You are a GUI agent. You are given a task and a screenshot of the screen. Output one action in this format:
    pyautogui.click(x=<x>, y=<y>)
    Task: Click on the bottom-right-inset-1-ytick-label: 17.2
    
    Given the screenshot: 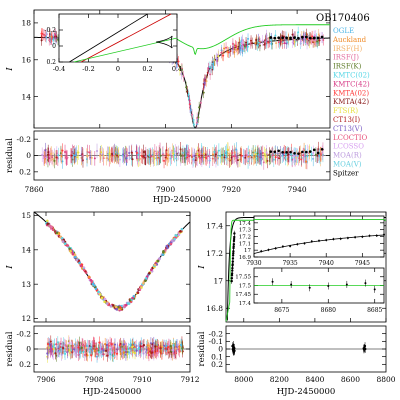 What is the action you would take?
    pyautogui.click(x=245, y=237)
    